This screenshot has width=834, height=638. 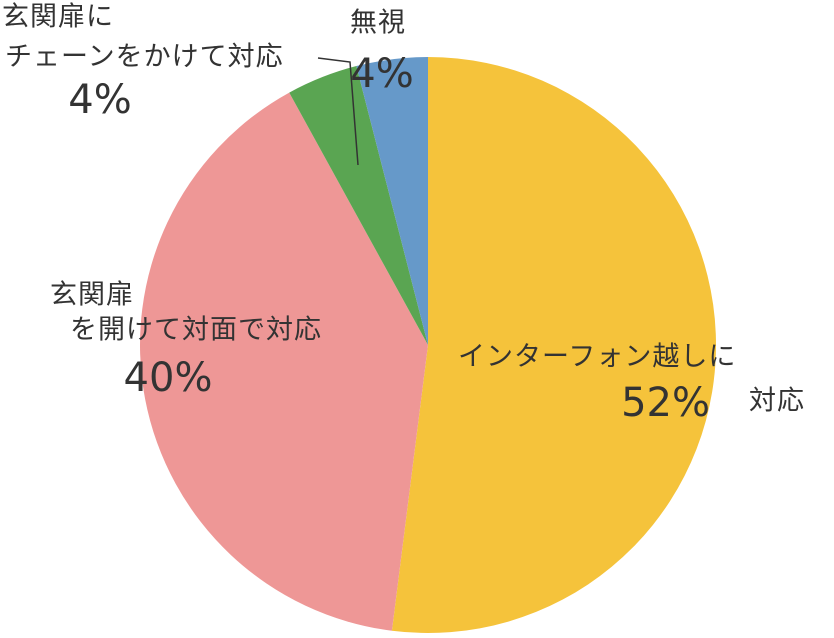 I want to click on slice-label: 対応, so click(x=777, y=401).